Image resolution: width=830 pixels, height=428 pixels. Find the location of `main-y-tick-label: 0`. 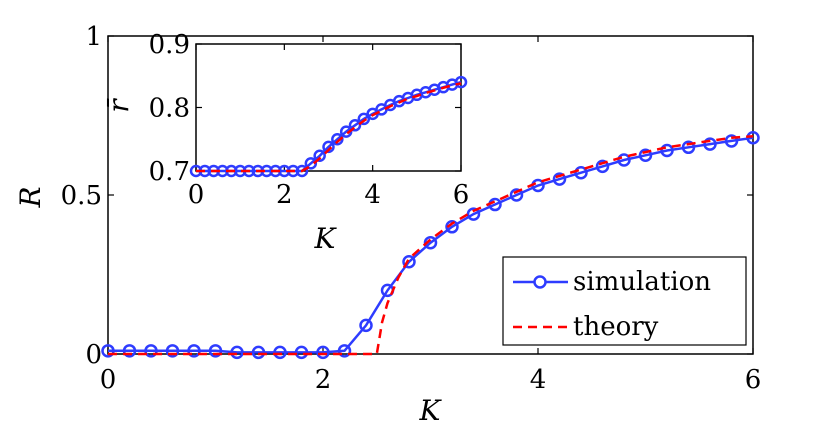

main-y-tick-label: 0 is located at coordinates (93, 355).